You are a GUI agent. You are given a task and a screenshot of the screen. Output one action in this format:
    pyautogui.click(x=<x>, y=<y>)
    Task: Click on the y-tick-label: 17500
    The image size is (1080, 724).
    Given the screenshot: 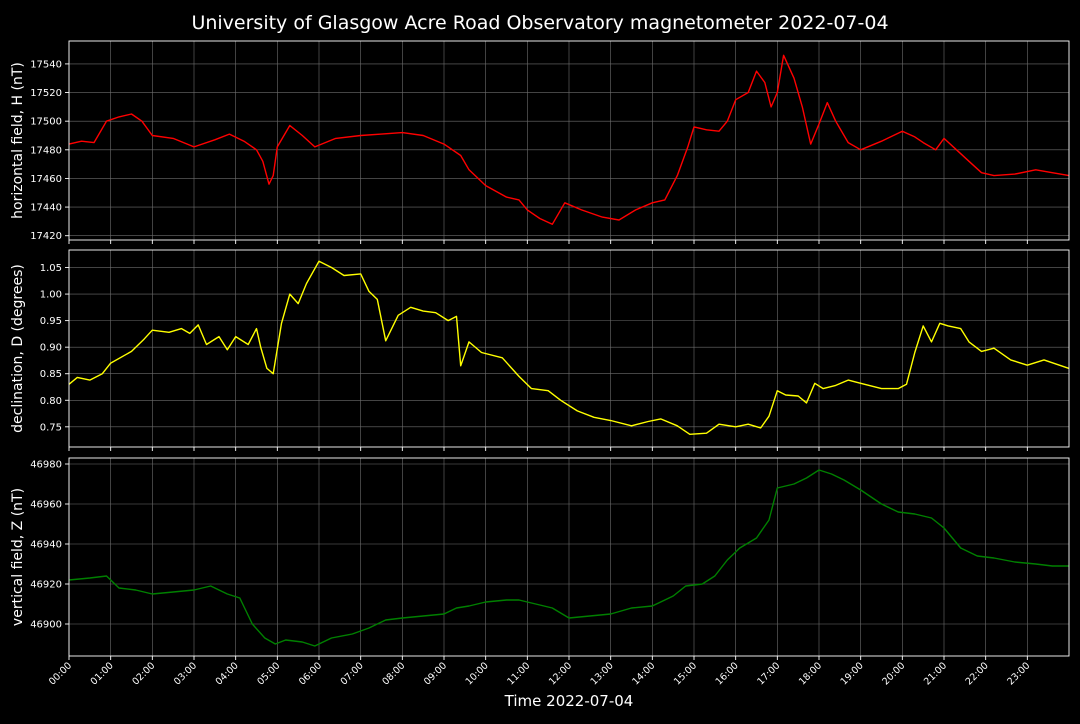 What is the action you would take?
    pyautogui.click(x=46, y=122)
    